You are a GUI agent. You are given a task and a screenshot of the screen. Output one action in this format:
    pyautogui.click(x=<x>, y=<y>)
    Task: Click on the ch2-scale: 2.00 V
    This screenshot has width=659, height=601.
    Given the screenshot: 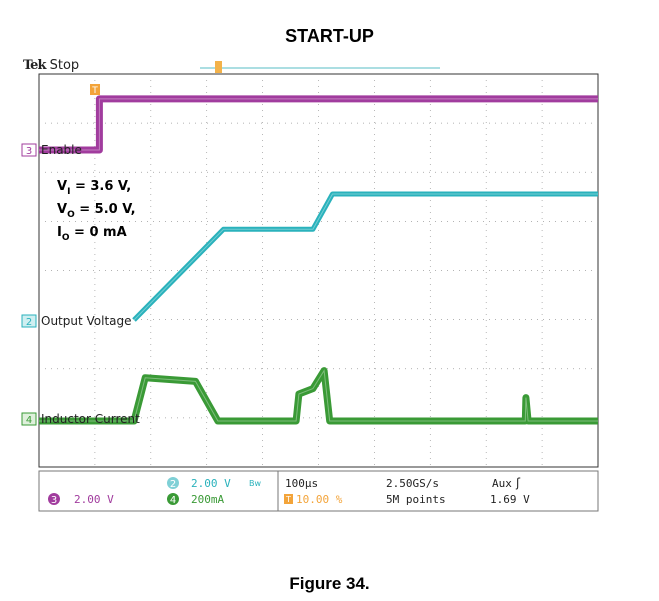 What is the action you would take?
    pyautogui.click(x=211, y=483)
    